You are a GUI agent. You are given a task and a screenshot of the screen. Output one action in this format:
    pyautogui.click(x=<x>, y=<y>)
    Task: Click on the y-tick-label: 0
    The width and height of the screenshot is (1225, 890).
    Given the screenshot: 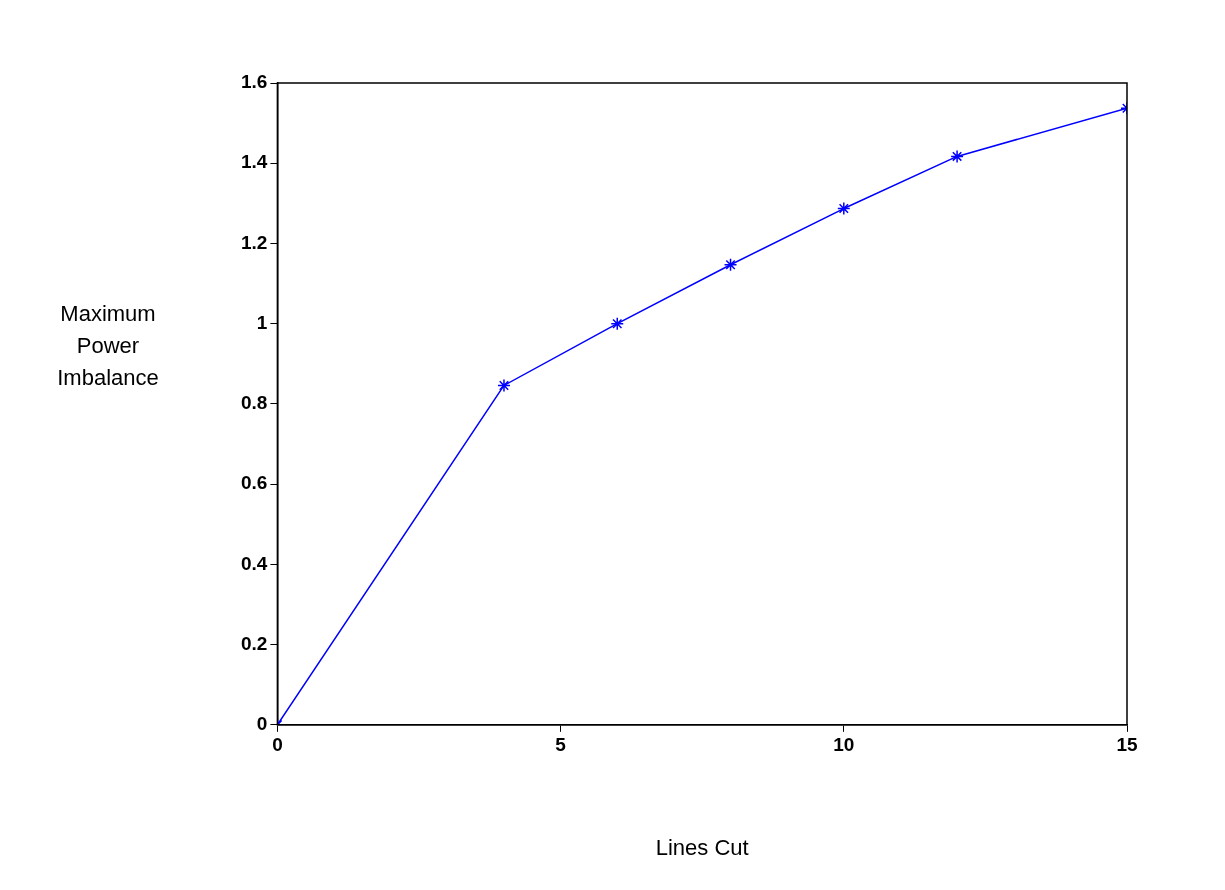 What is the action you would take?
    pyautogui.click(x=262, y=724)
    